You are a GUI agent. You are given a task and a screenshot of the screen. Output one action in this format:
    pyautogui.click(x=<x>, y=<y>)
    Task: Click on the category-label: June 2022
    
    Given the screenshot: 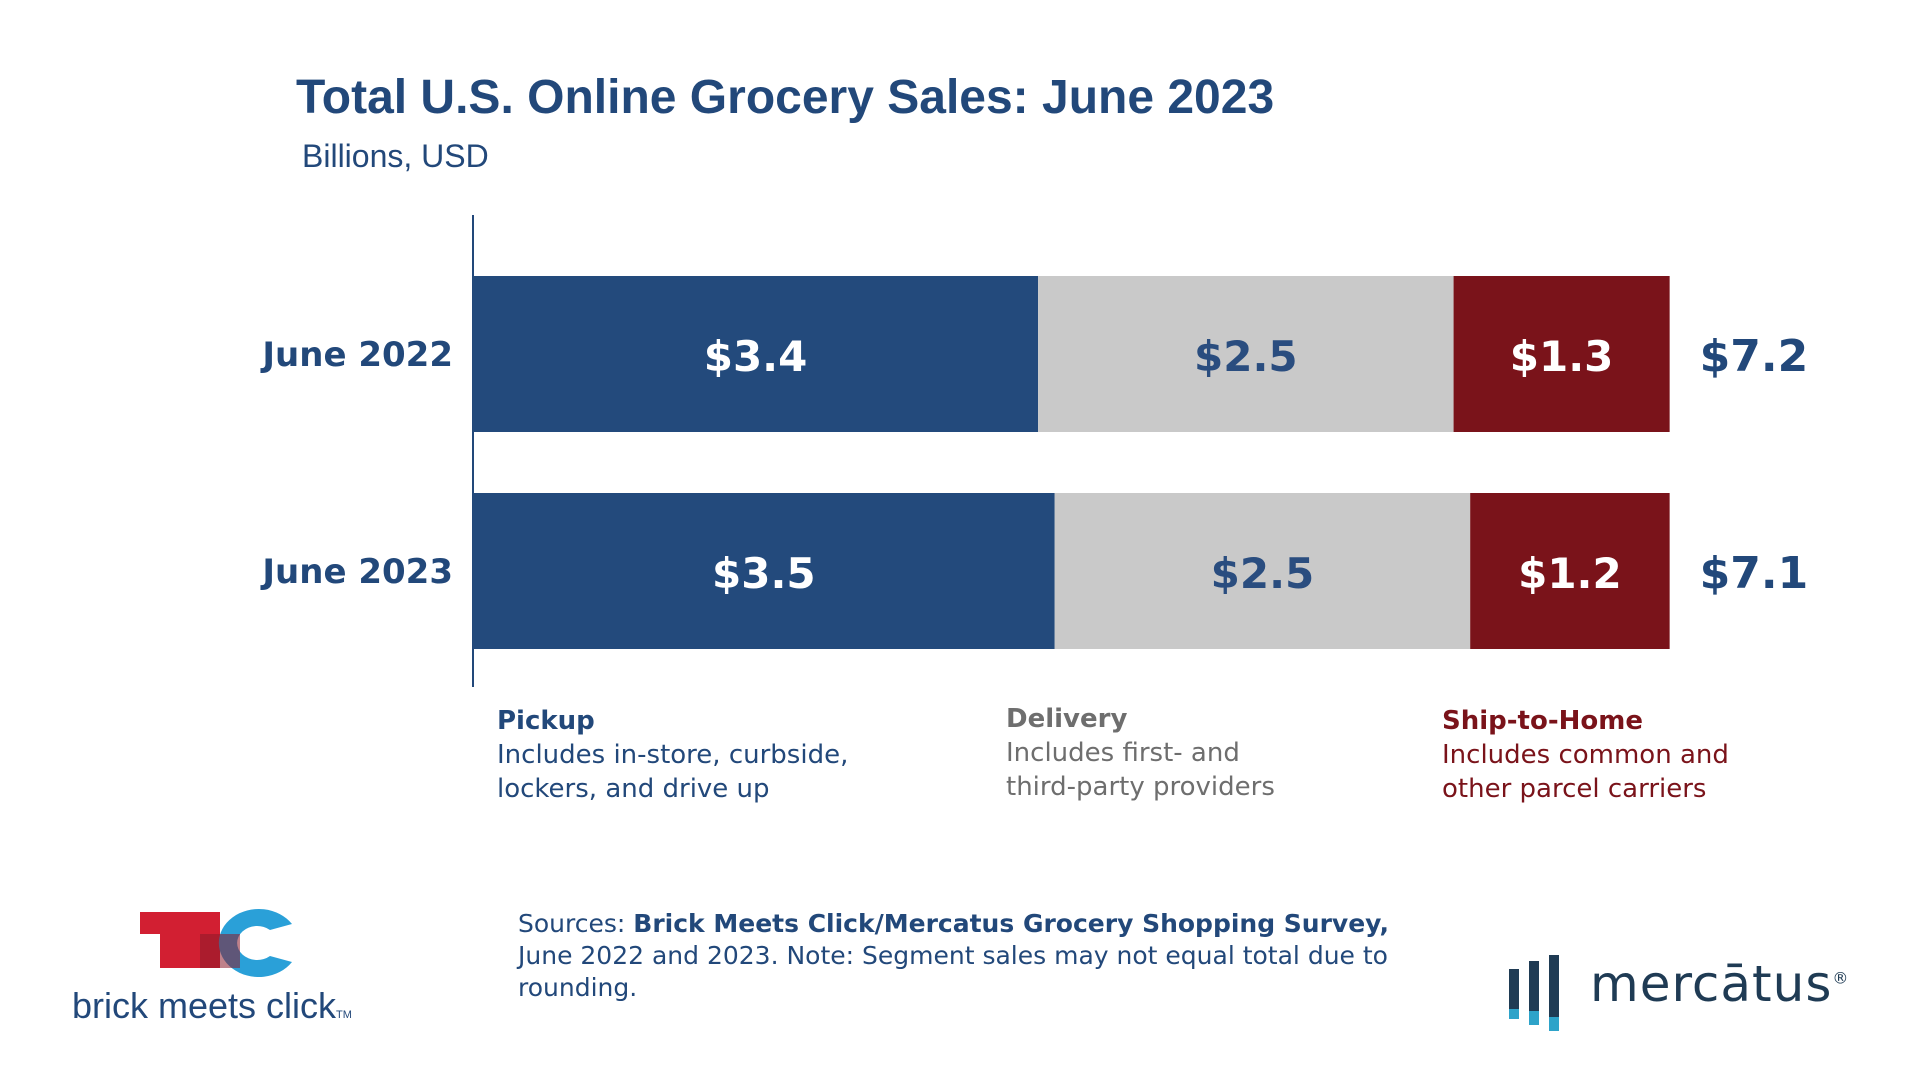 What is the action you would take?
    pyautogui.click(x=356, y=355)
    